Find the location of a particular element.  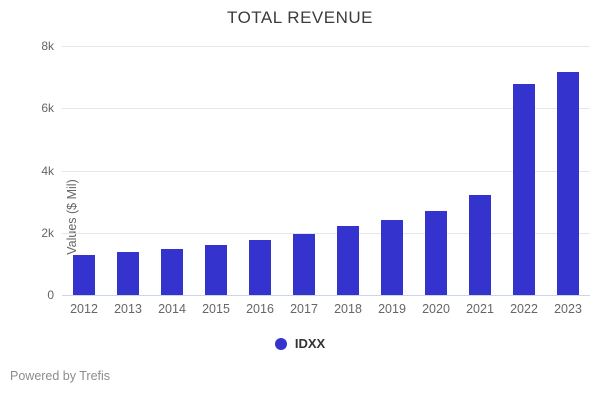

bar-2012 is located at coordinates (84, 274).